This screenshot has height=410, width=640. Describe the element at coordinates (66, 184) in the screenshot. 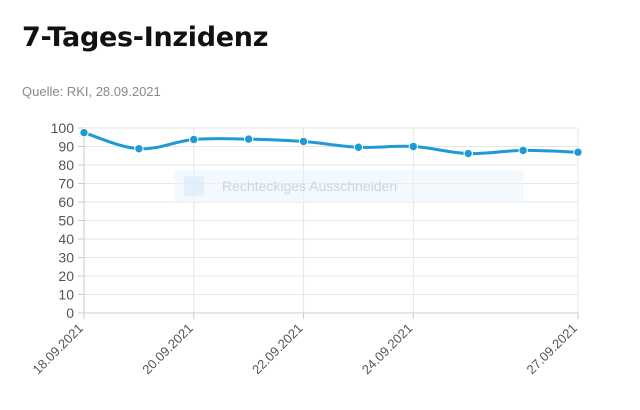

I see `y-tick-label: 70` at that location.